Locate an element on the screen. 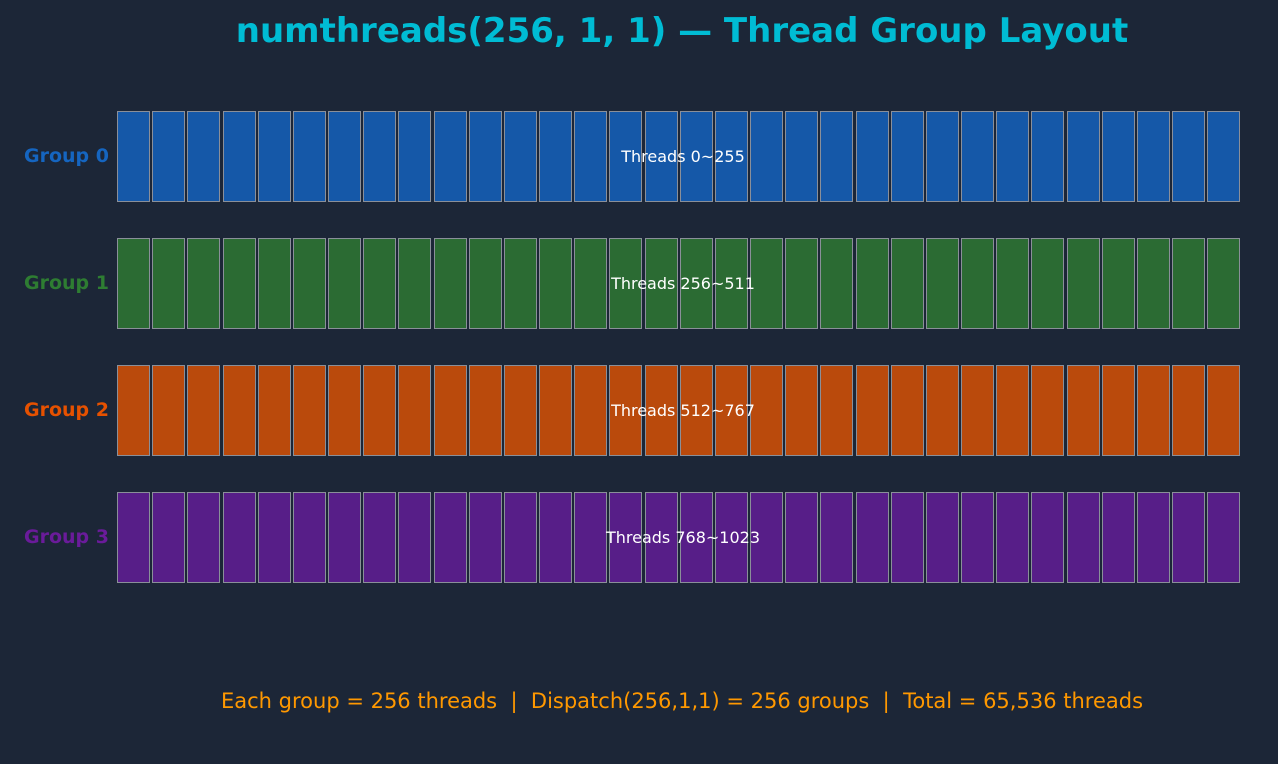 Image resolution: width=1278 pixels, height=764 pixels. group-row-1: Group 1 Threads 256~511 is located at coordinates (639, 283).